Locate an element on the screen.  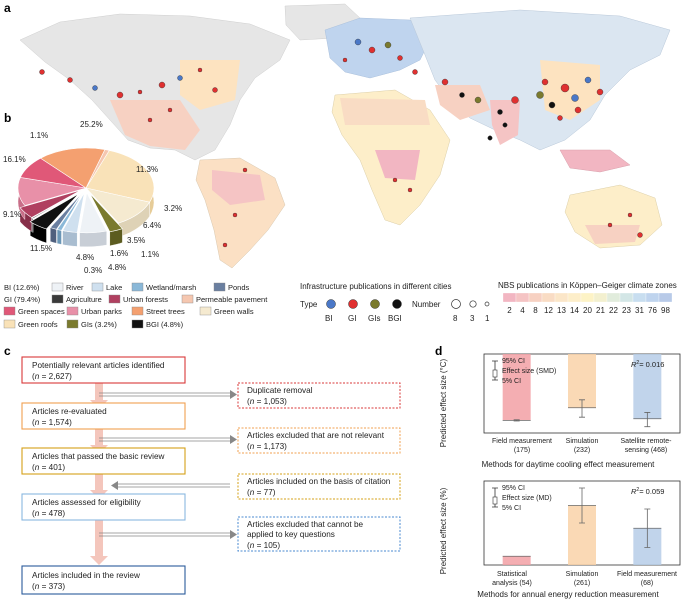
flow-box-reevaluated-n: (n = 1,574) is located at coordinates (52, 422).